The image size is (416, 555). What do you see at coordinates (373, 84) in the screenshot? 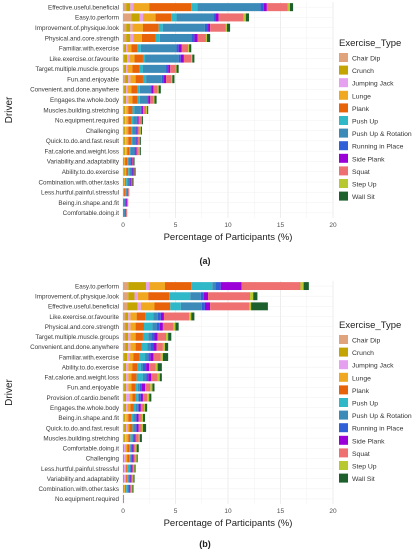
I see `legend-label-a-2: Jumping Jack` at bounding box center [373, 84].